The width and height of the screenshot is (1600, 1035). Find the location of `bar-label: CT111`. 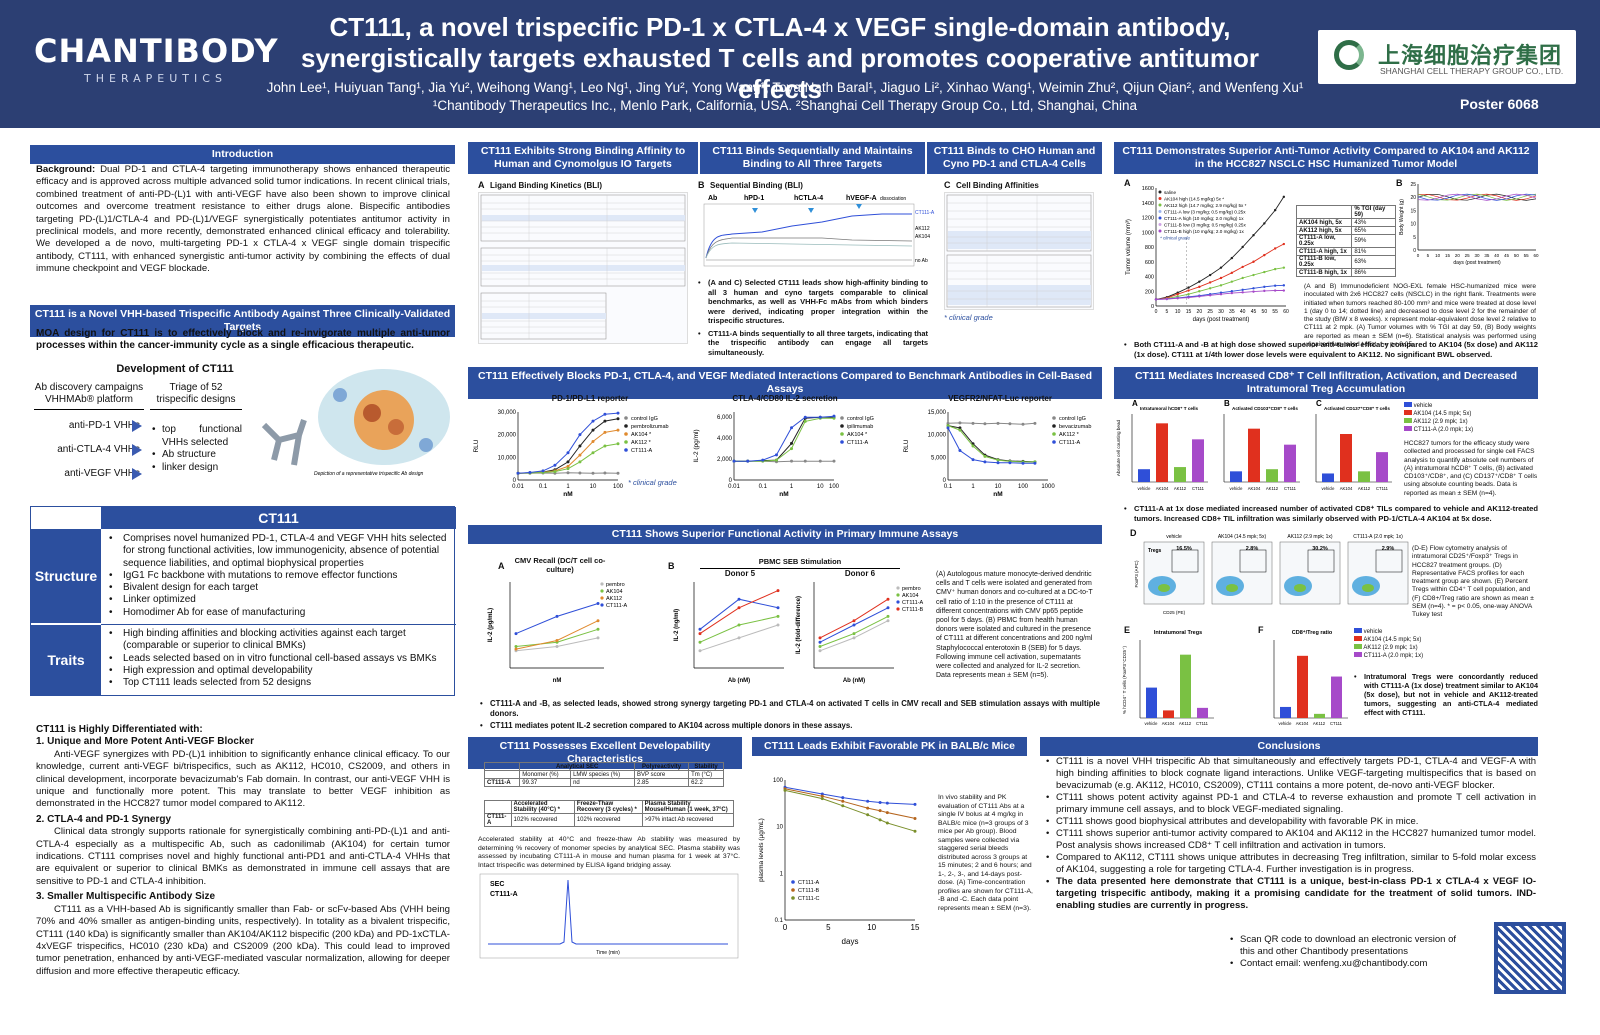

bar-label: CT111 is located at coordinates (1382, 488).